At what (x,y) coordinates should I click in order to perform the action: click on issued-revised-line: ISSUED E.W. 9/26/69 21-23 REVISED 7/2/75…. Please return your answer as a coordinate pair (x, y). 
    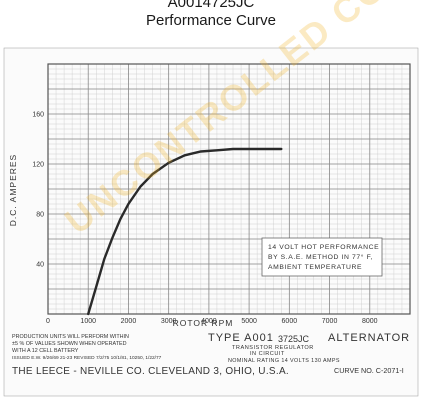
    Looking at the image, I should click on (87, 358).